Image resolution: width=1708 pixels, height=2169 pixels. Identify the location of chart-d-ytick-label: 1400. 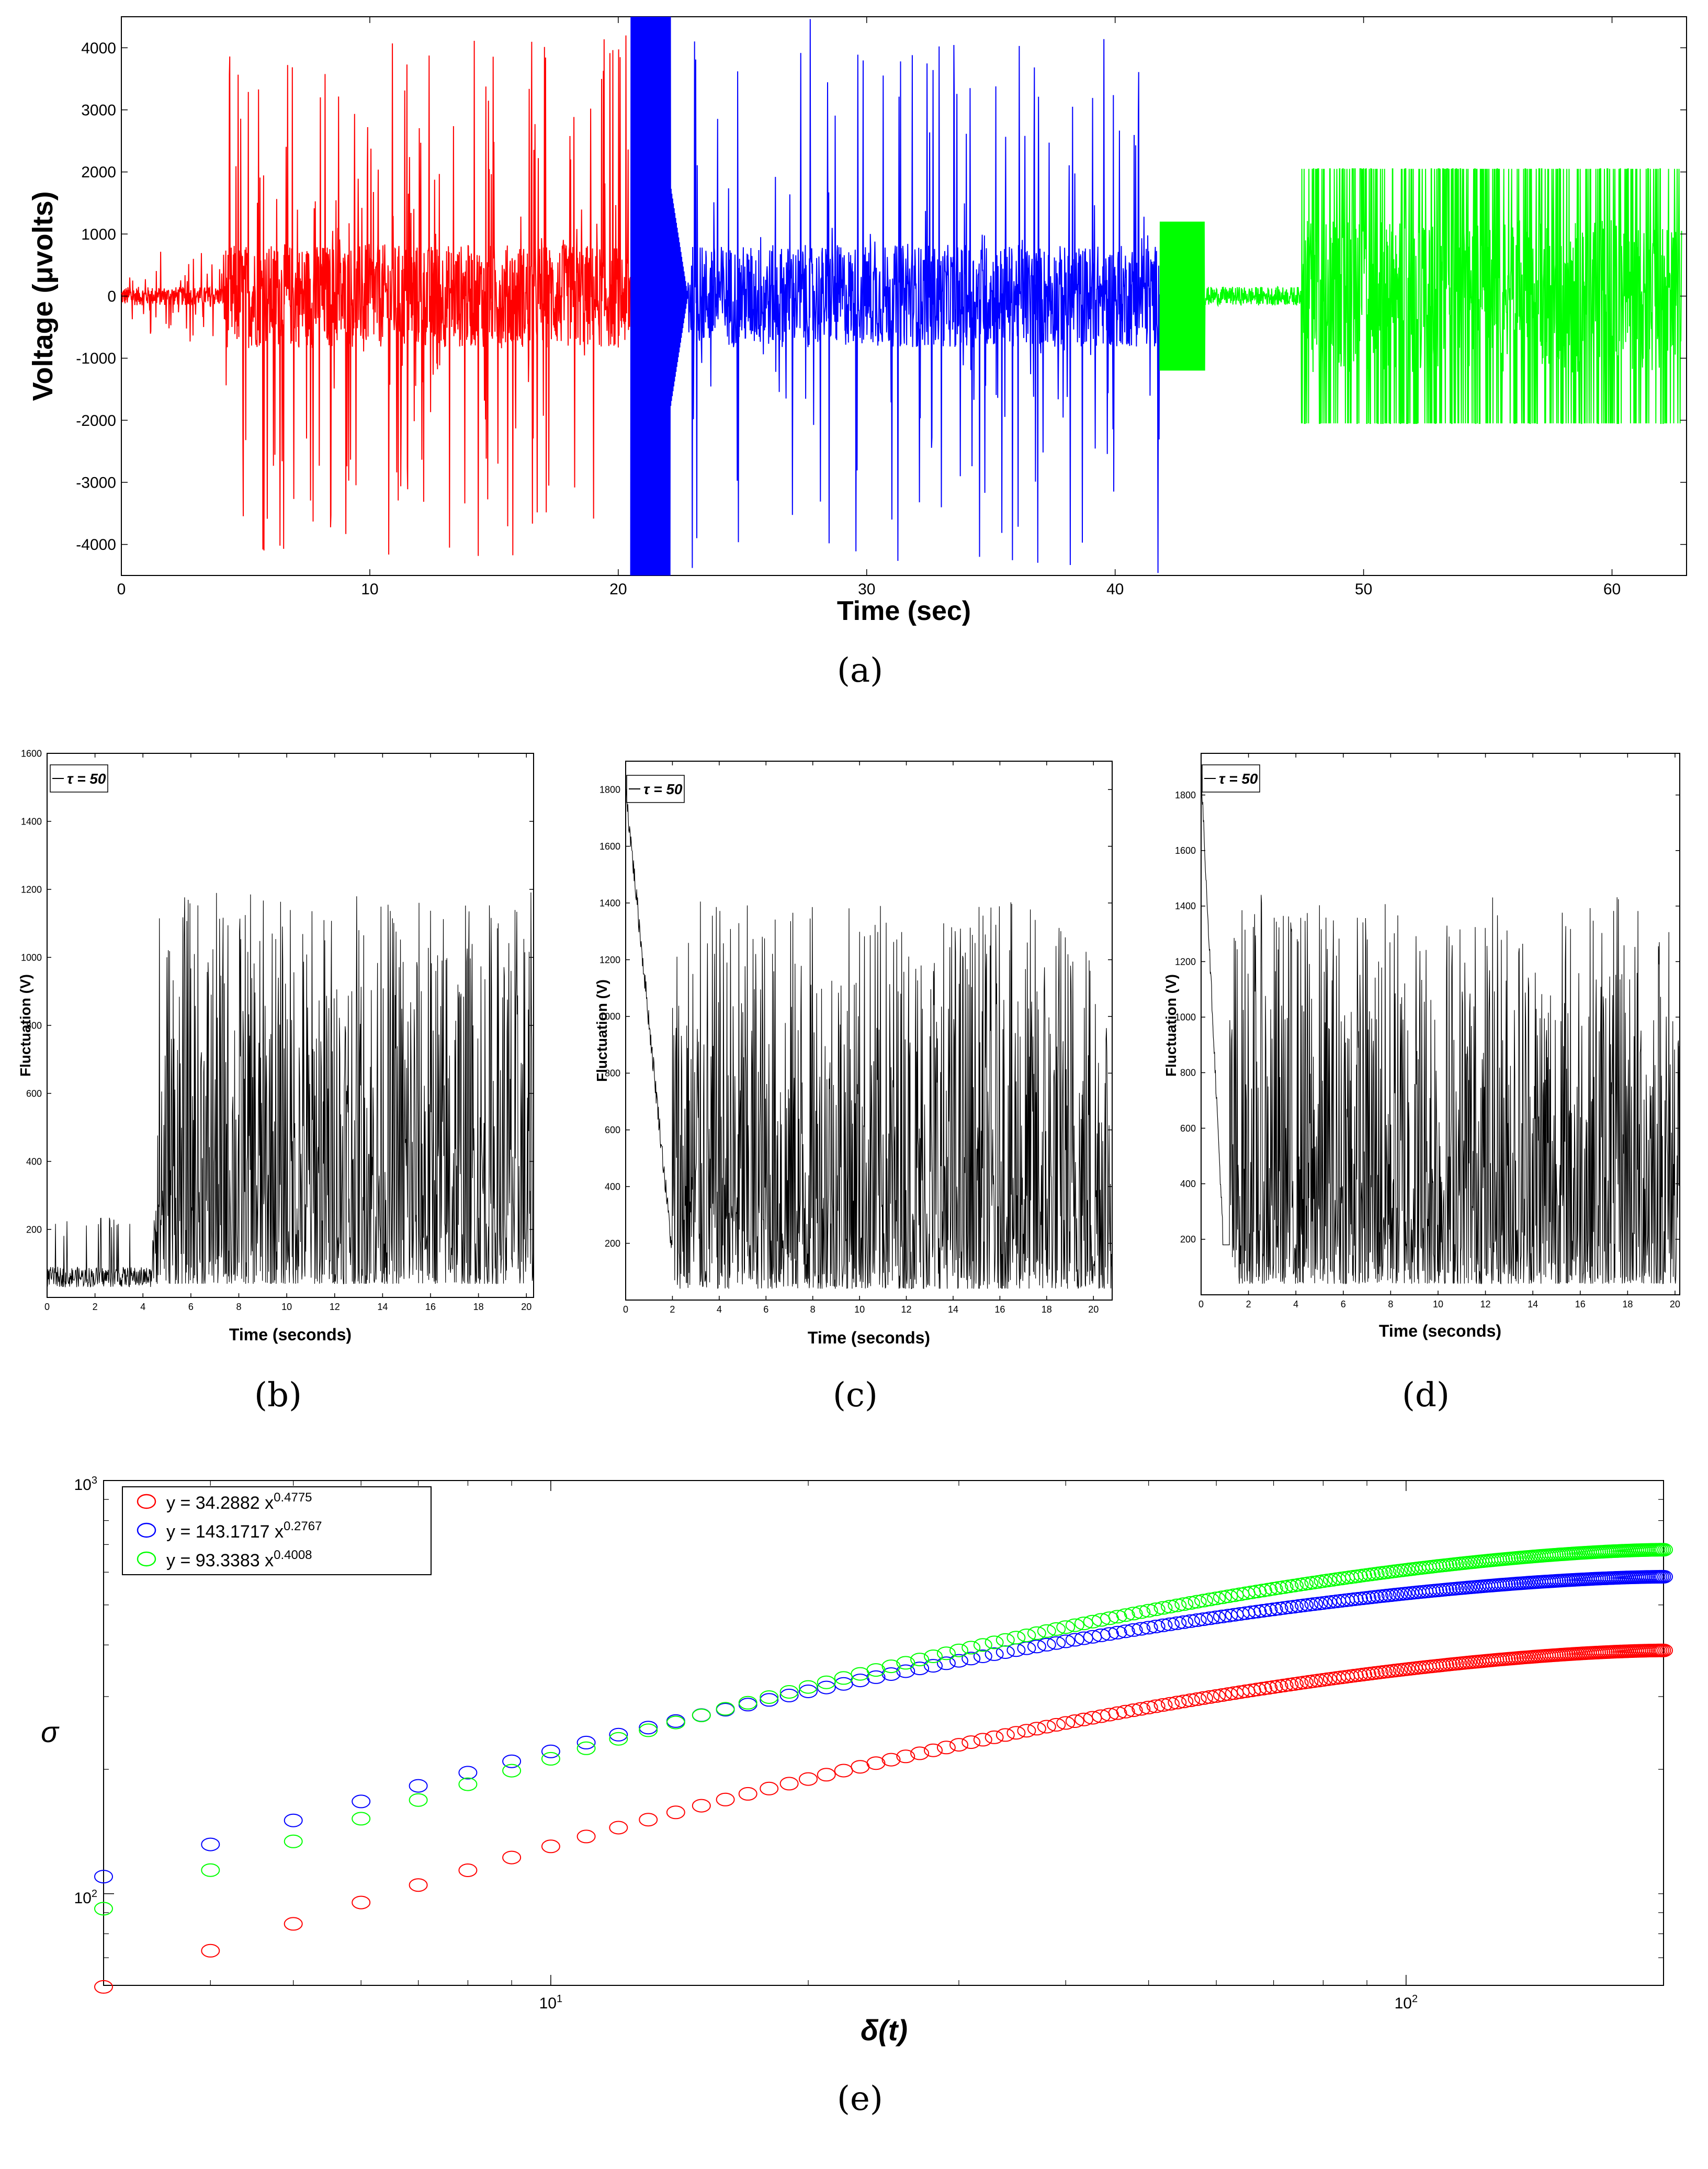
(1185, 906).